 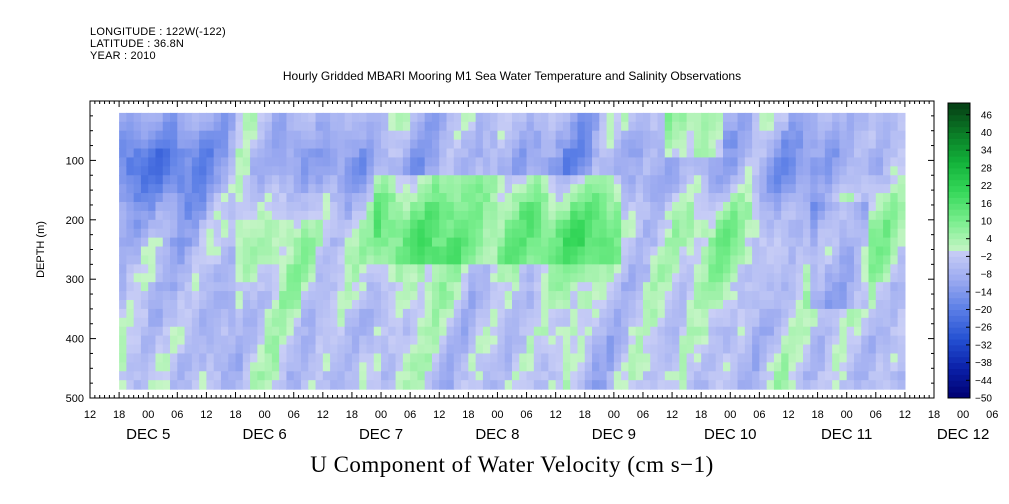 What do you see at coordinates (987, 186) in the screenshot?
I see `colorbar-label: 22` at bounding box center [987, 186].